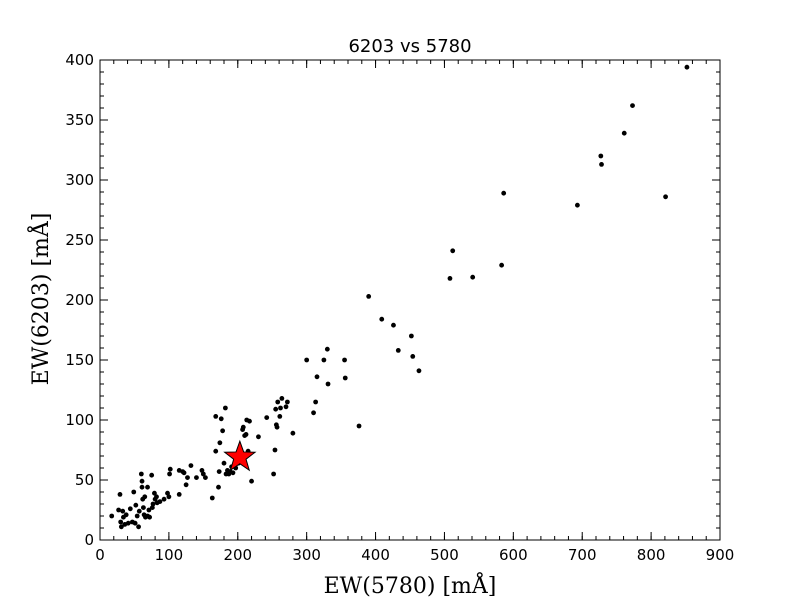 Image resolution: width=800 pixels, height=600 pixels. What do you see at coordinates (237, 555) in the screenshot?
I see `x-tick-label: 200` at bounding box center [237, 555].